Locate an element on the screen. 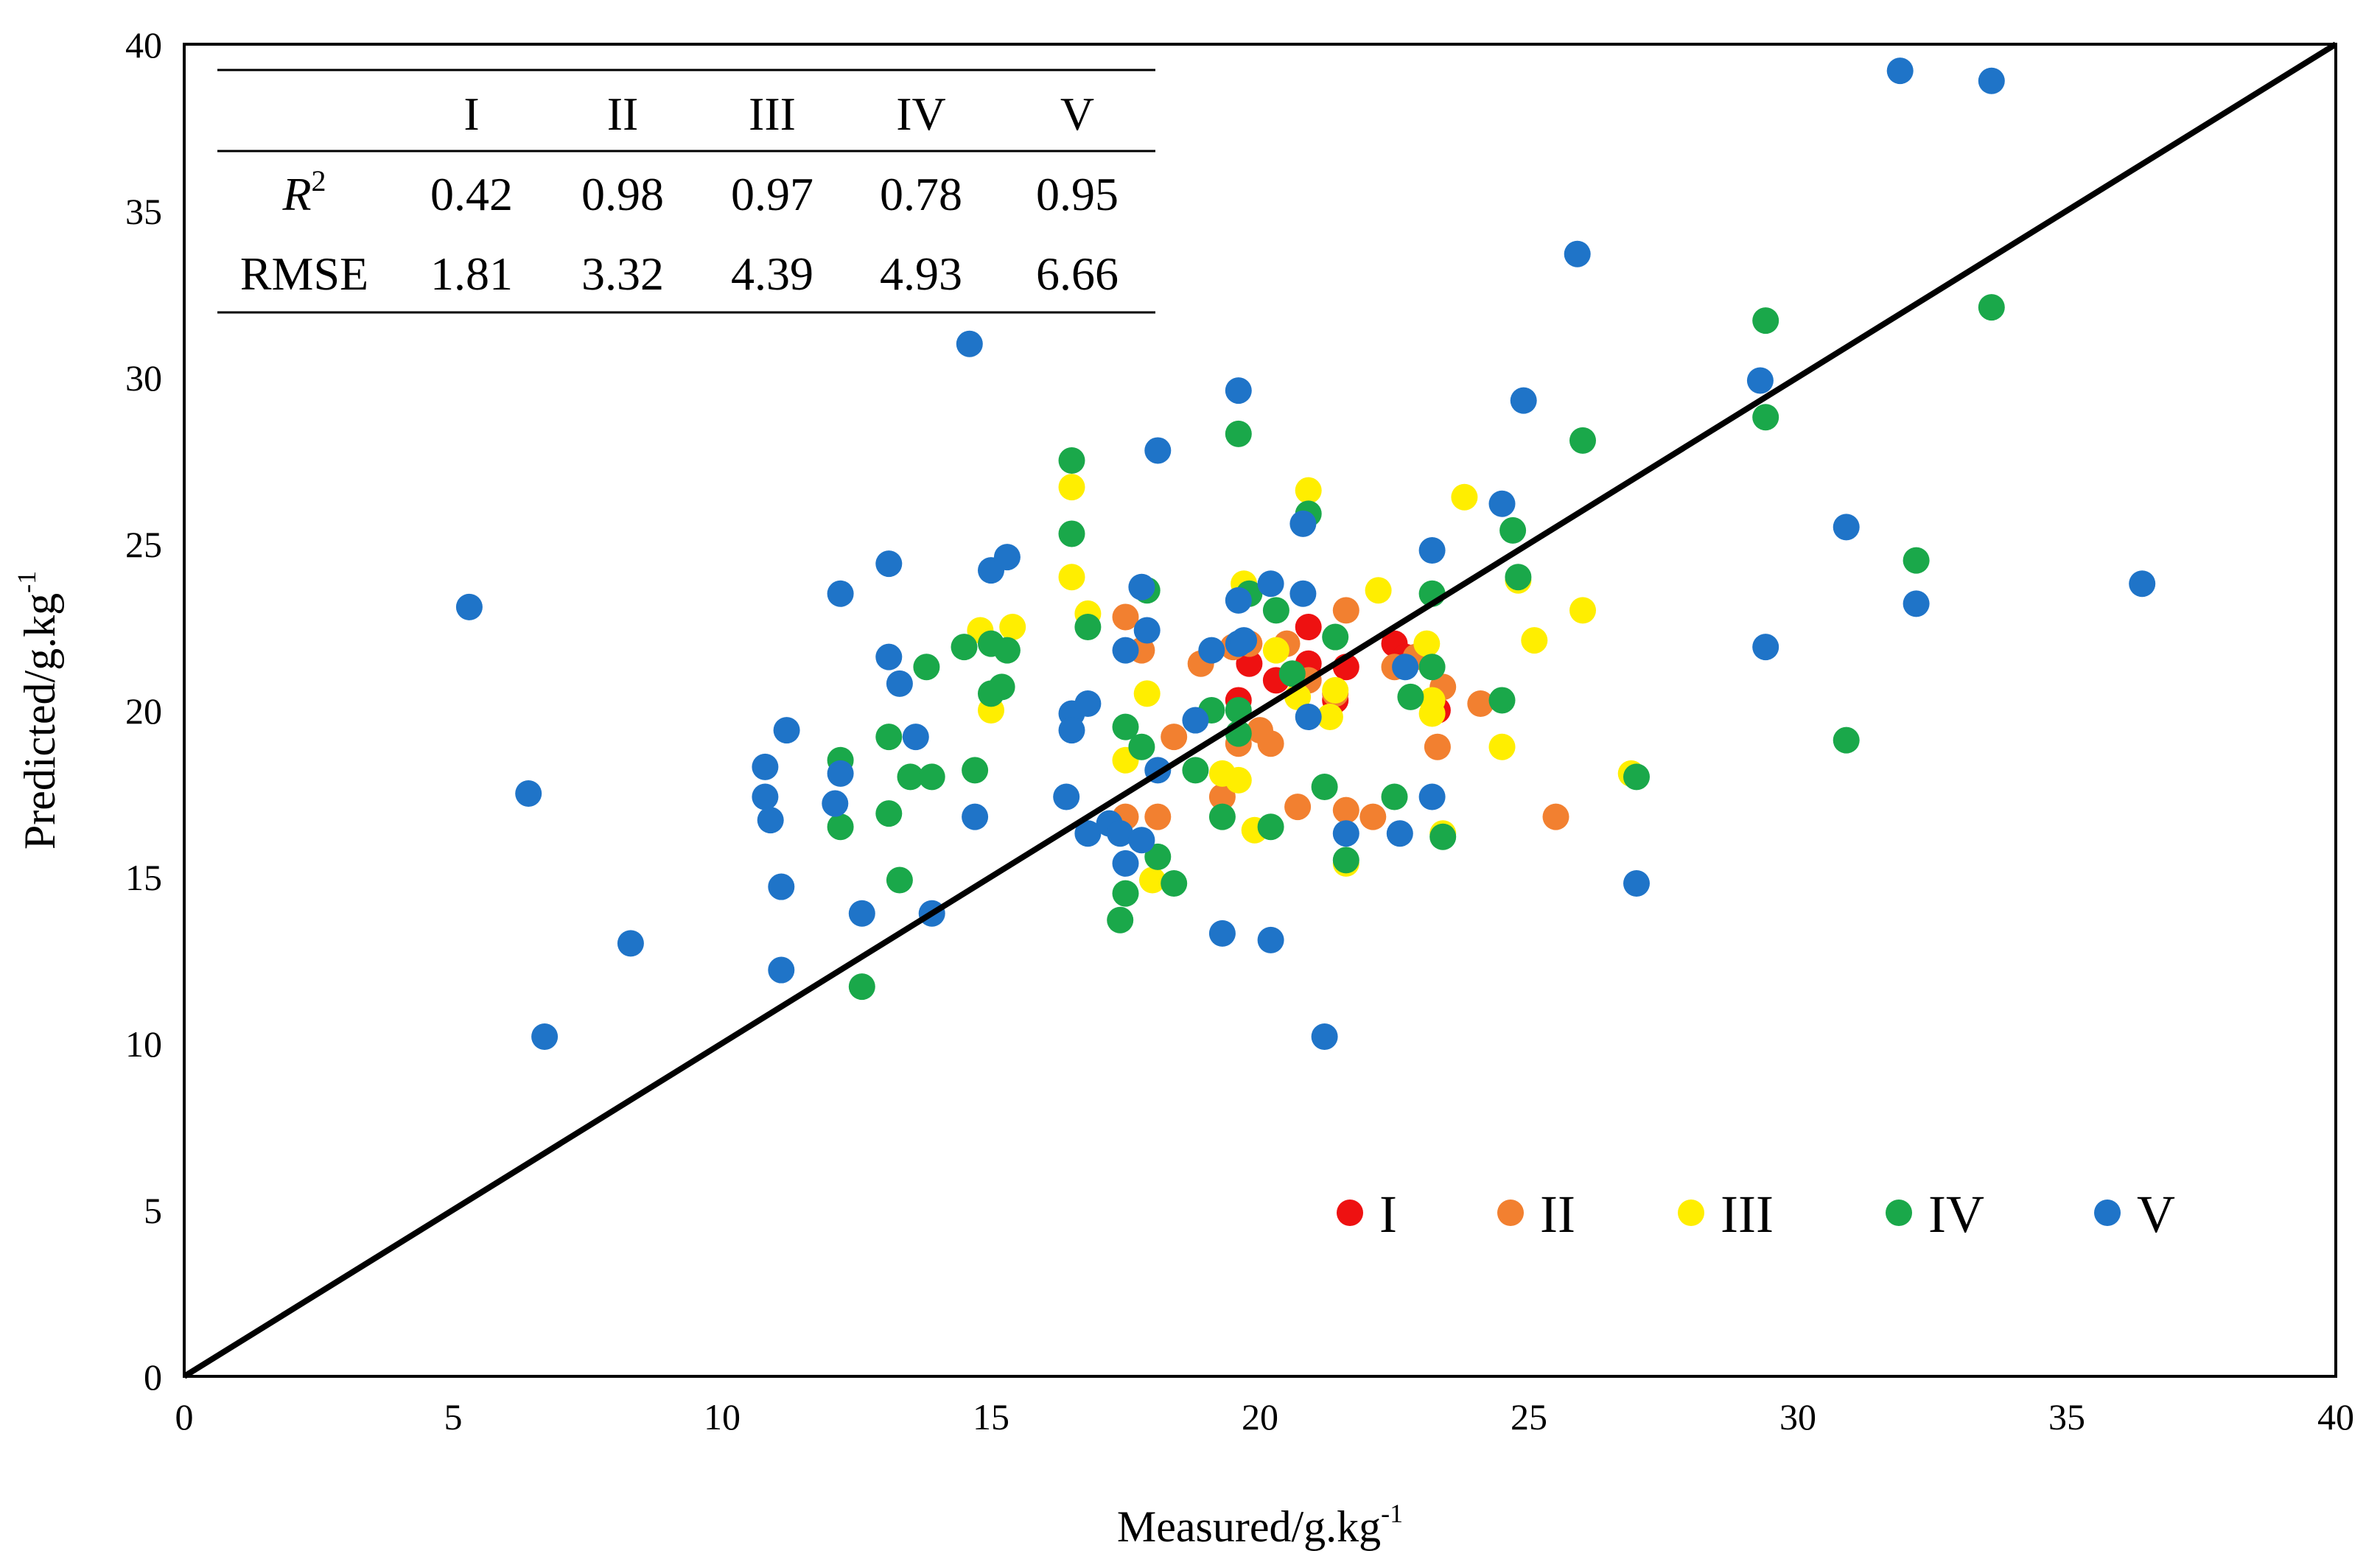 The image size is (2380, 1562). y-tick-label-5: 5 is located at coordinates (153, 1210).